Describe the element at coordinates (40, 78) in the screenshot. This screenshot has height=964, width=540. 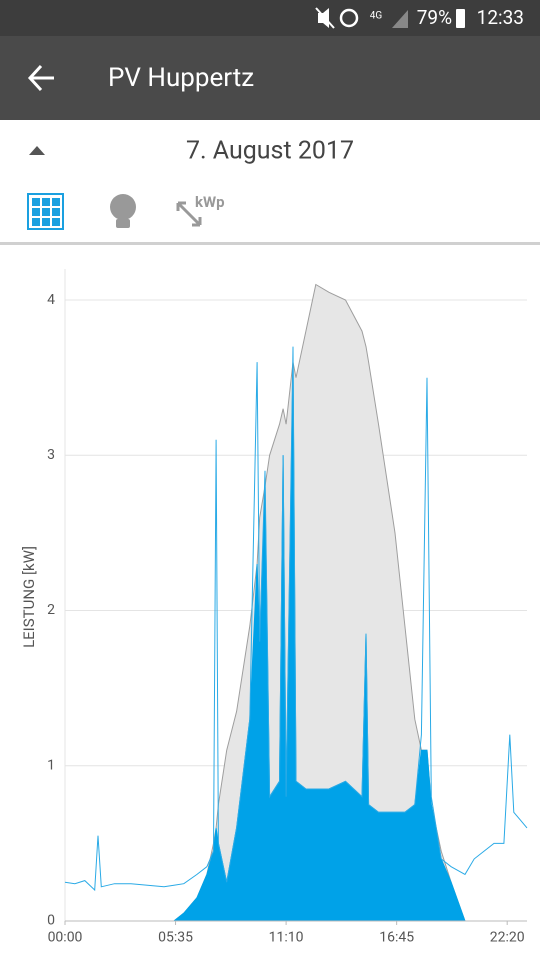
I see `back-button` at that location.